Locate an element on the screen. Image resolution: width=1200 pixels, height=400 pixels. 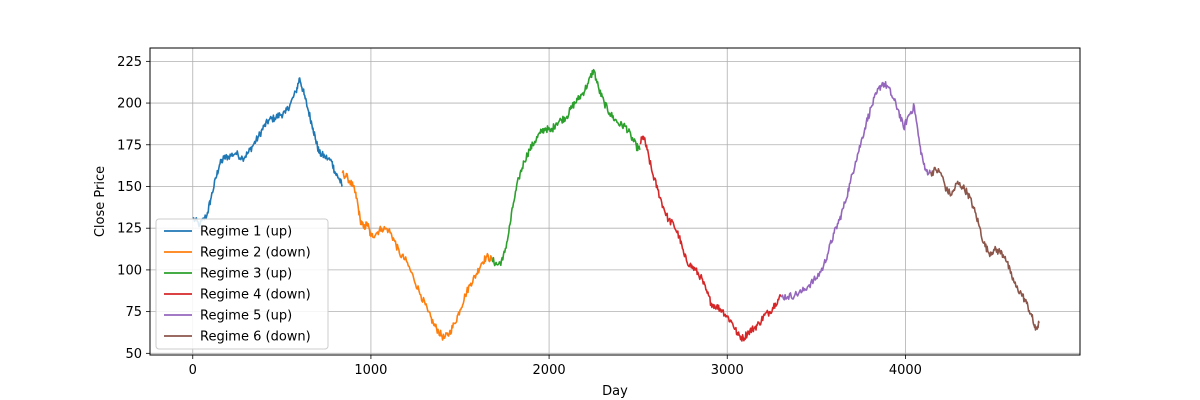
x-tick-label: 3000 is located at coordinates (727, 370).